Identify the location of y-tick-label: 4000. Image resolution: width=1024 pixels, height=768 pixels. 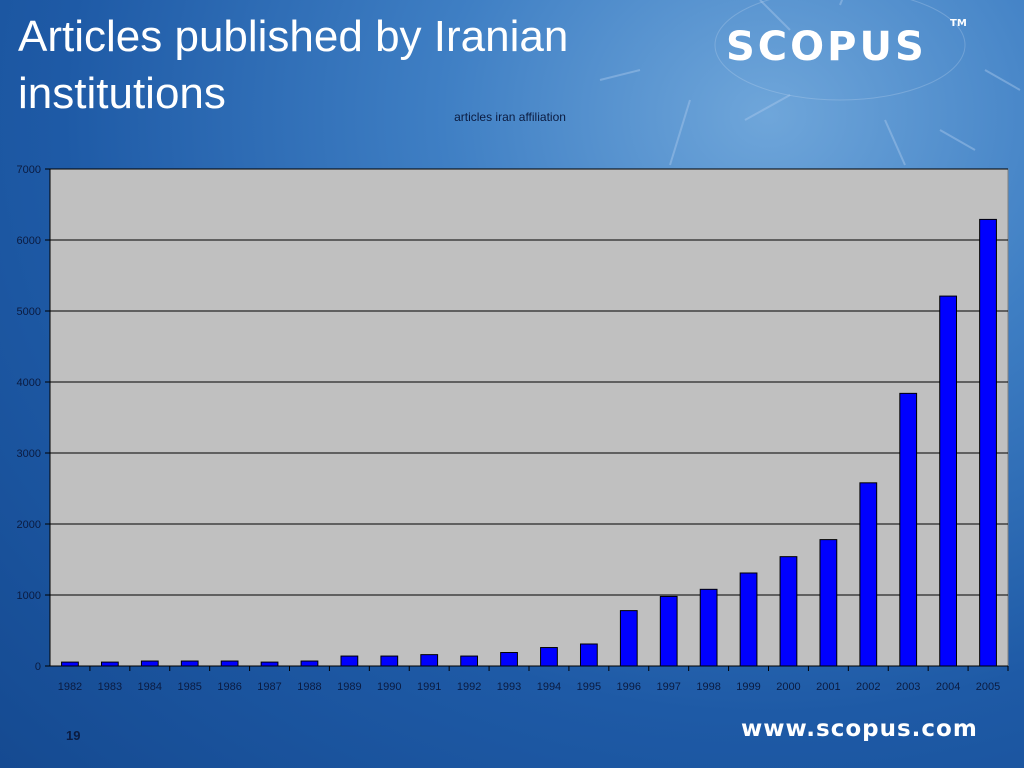
(29, 383).